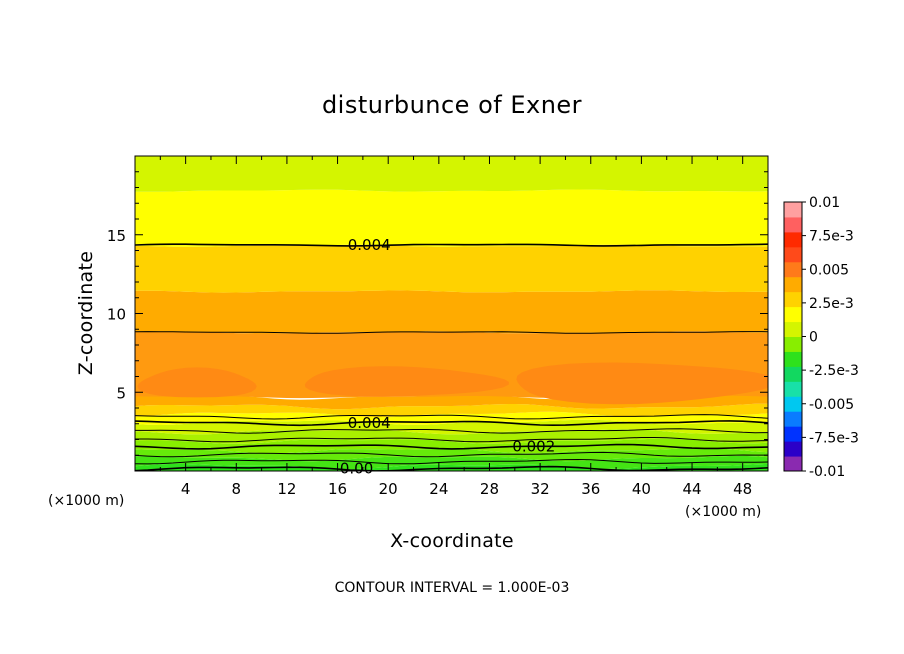 The image size is (904, 654). What do you see at coordinates (86, 501) in the screenshot?
I see `x-left-unit: (×1000 m)` at bounding box center [86, 501].